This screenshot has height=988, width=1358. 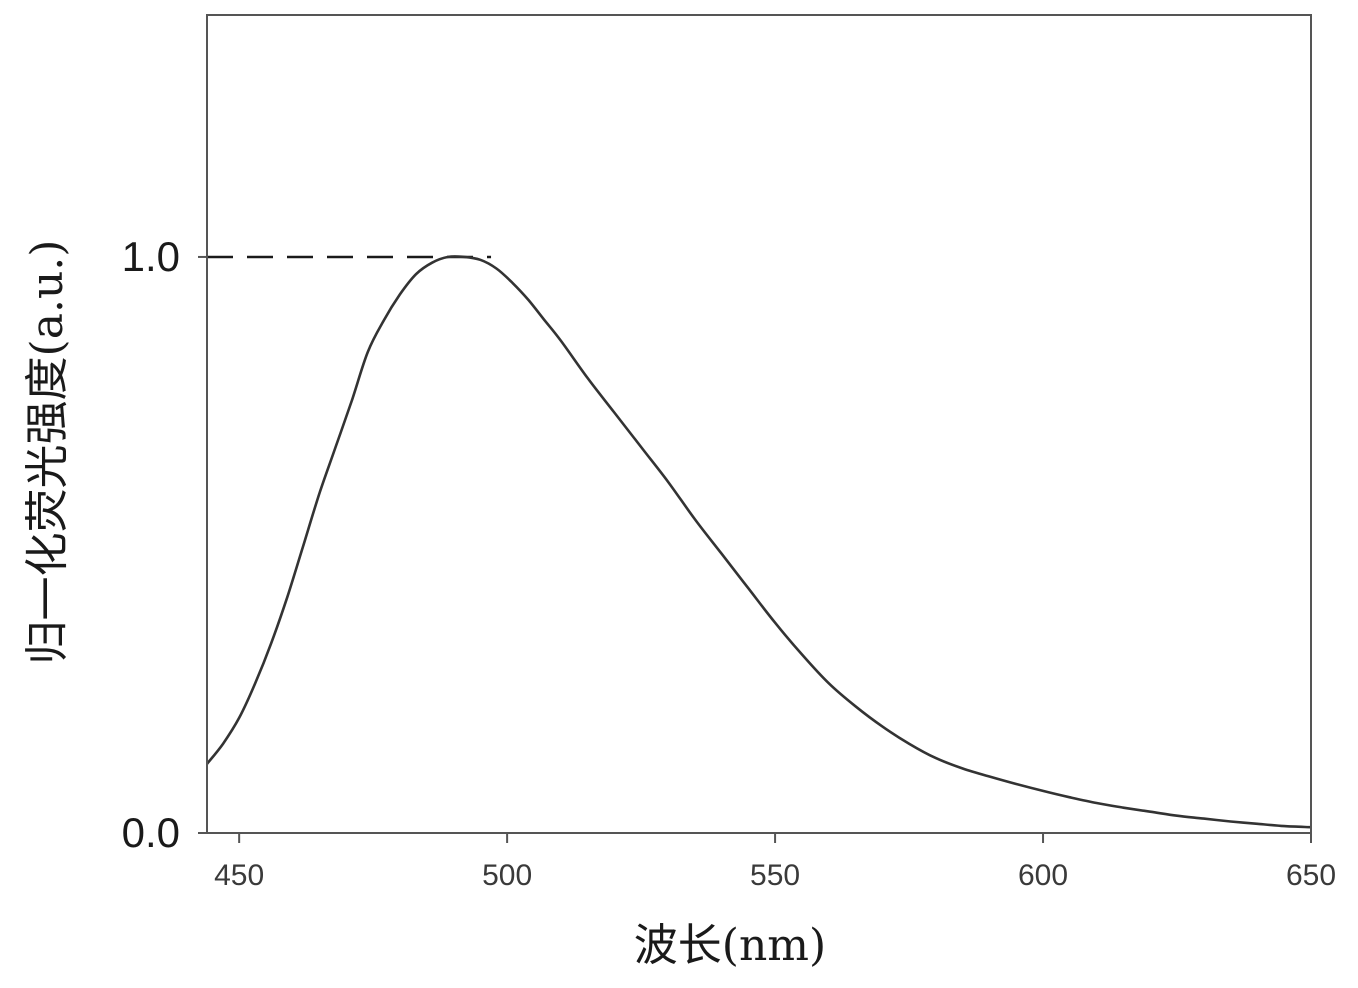 What do you see at coordinates (47, 452) in the screenshot?
I see `y-axis-label: 归一化荧光强度(a.u.)` at bounding box center [47, 452].